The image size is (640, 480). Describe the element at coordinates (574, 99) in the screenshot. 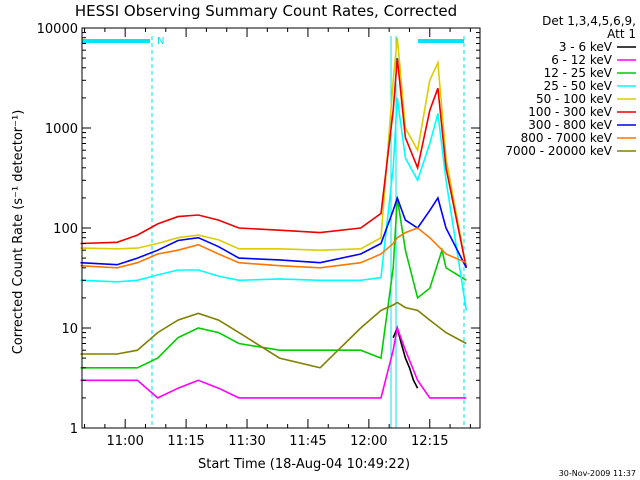

I see `legend-label: 50 - 100 keV` at that location.